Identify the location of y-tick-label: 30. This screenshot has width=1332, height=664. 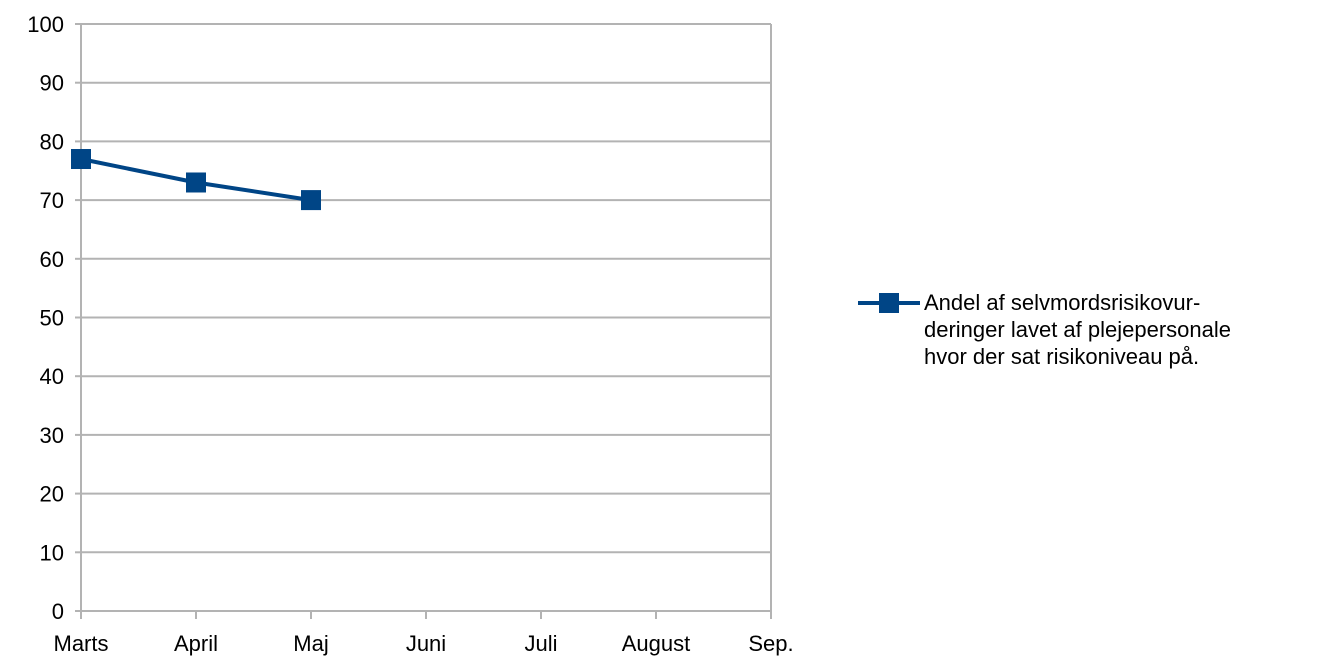
(52, 435).